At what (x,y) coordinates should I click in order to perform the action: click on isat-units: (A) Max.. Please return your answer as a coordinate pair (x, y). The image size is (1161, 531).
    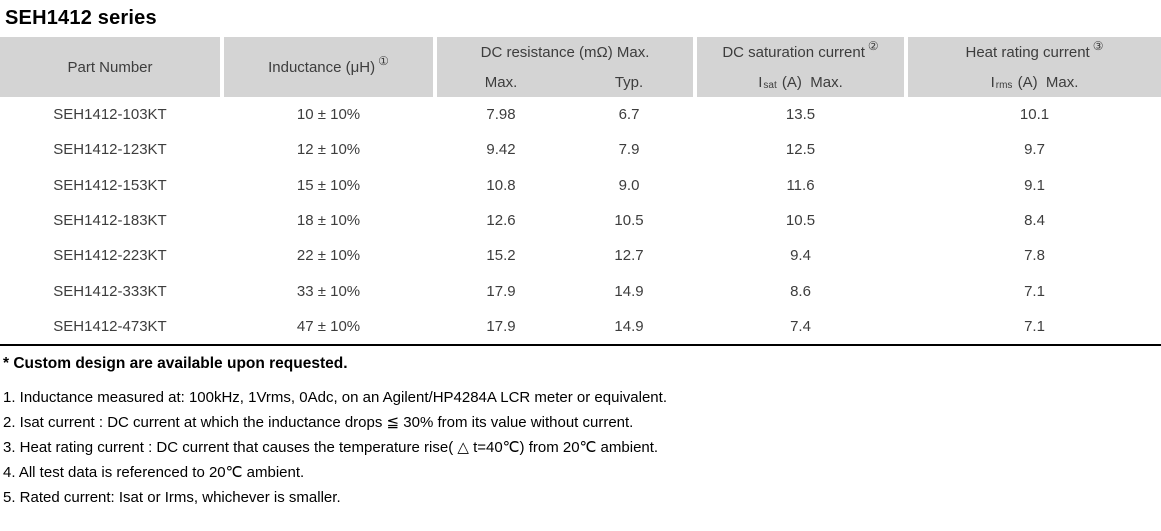
    Looking at the image, I should click on (810, 82).